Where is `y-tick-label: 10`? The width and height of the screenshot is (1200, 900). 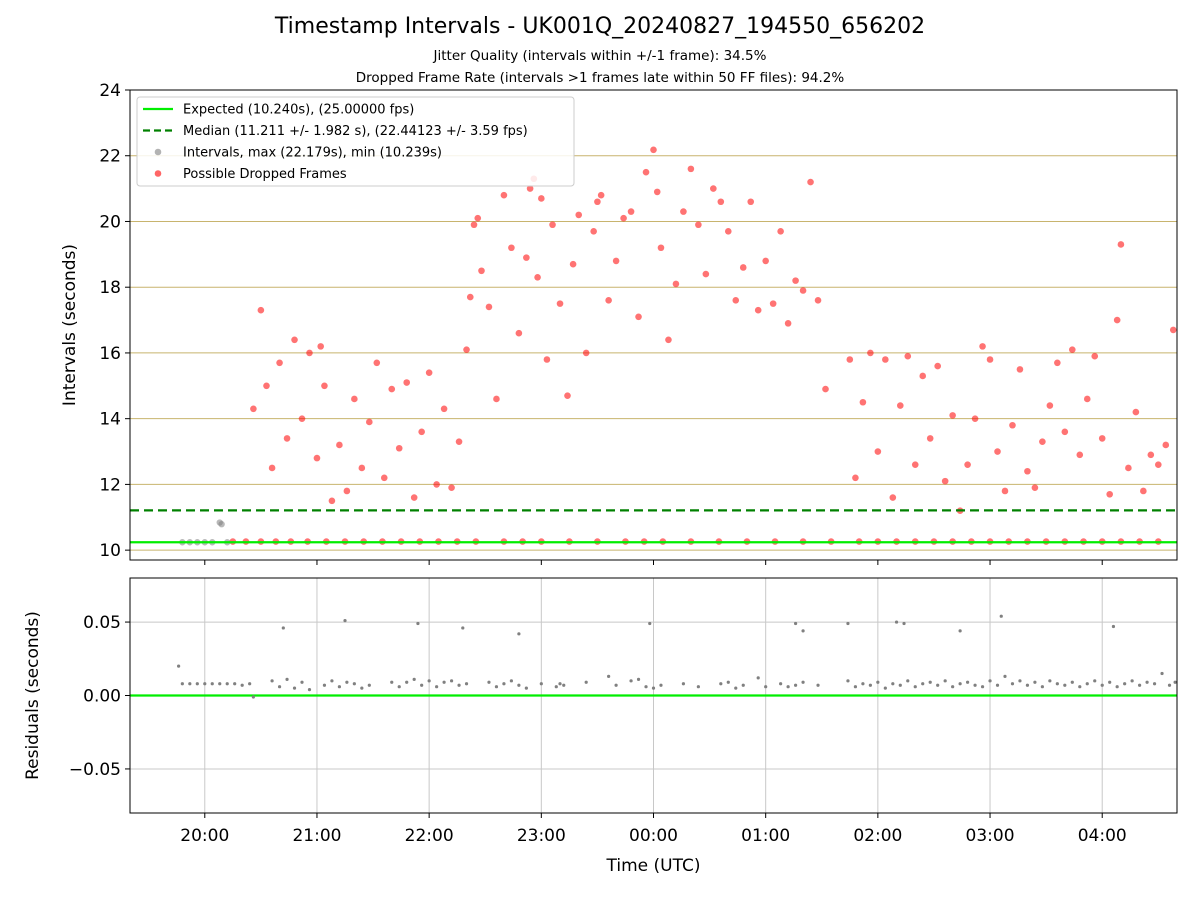 y-tick-label: 10 is located at coordinates (110, 551).